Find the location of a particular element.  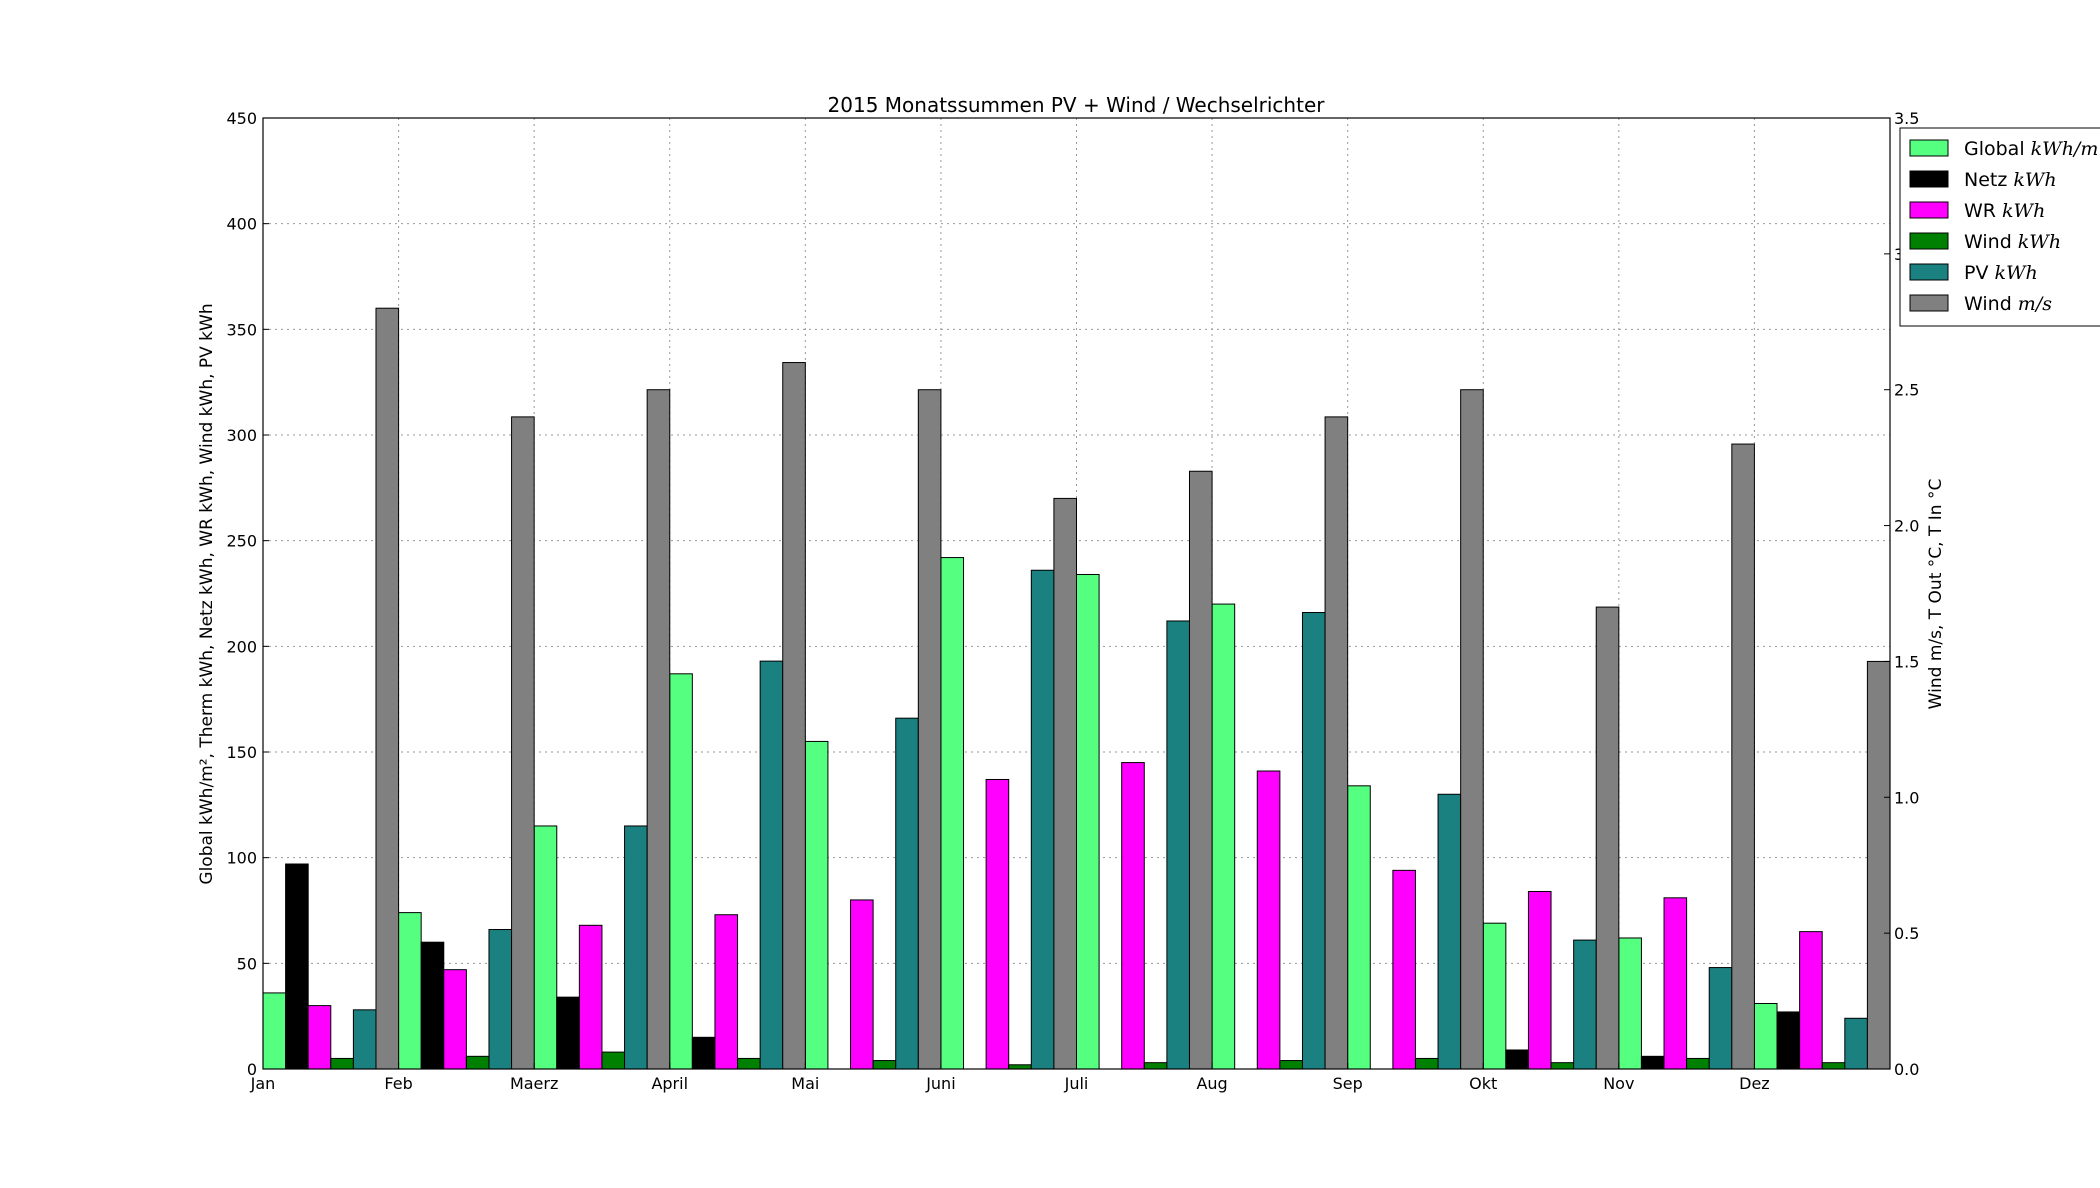

bar-global-kwh-m-sep is located at coordinates (1359, 927).